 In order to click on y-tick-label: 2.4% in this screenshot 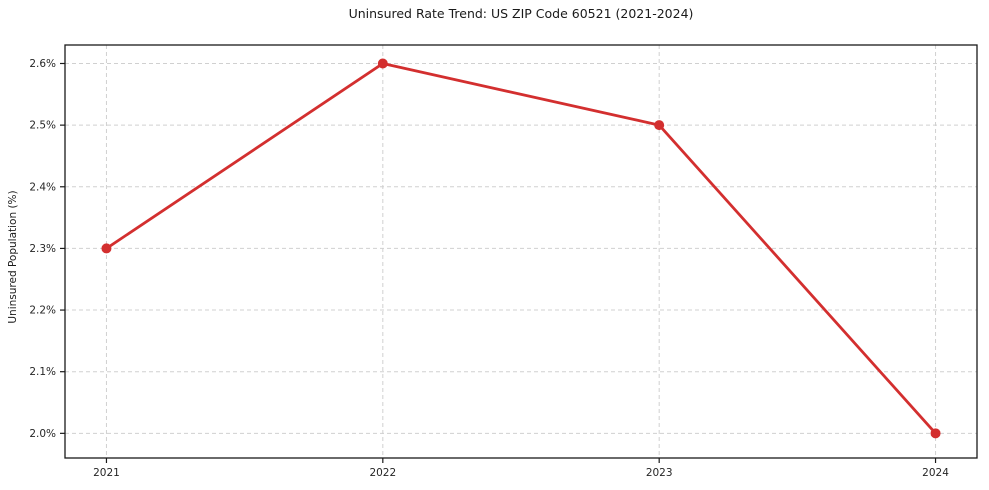, I will do `click(42, 187)`.